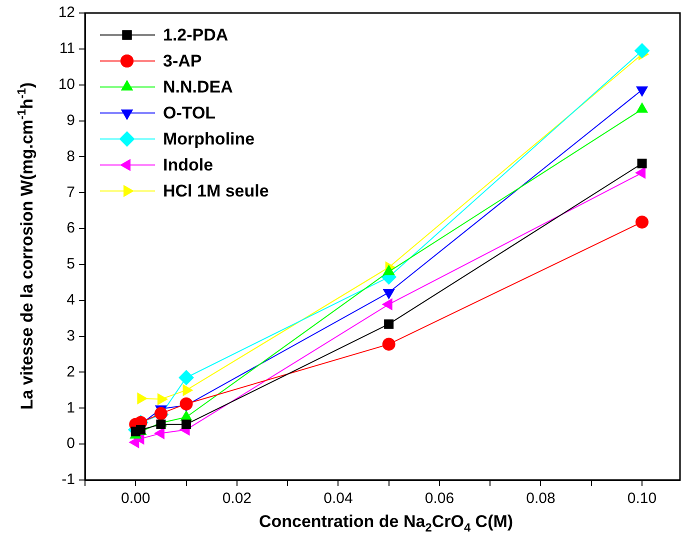 The image size is (688, 542). I want to click on y-tick-label: 4, so click(70, 300).